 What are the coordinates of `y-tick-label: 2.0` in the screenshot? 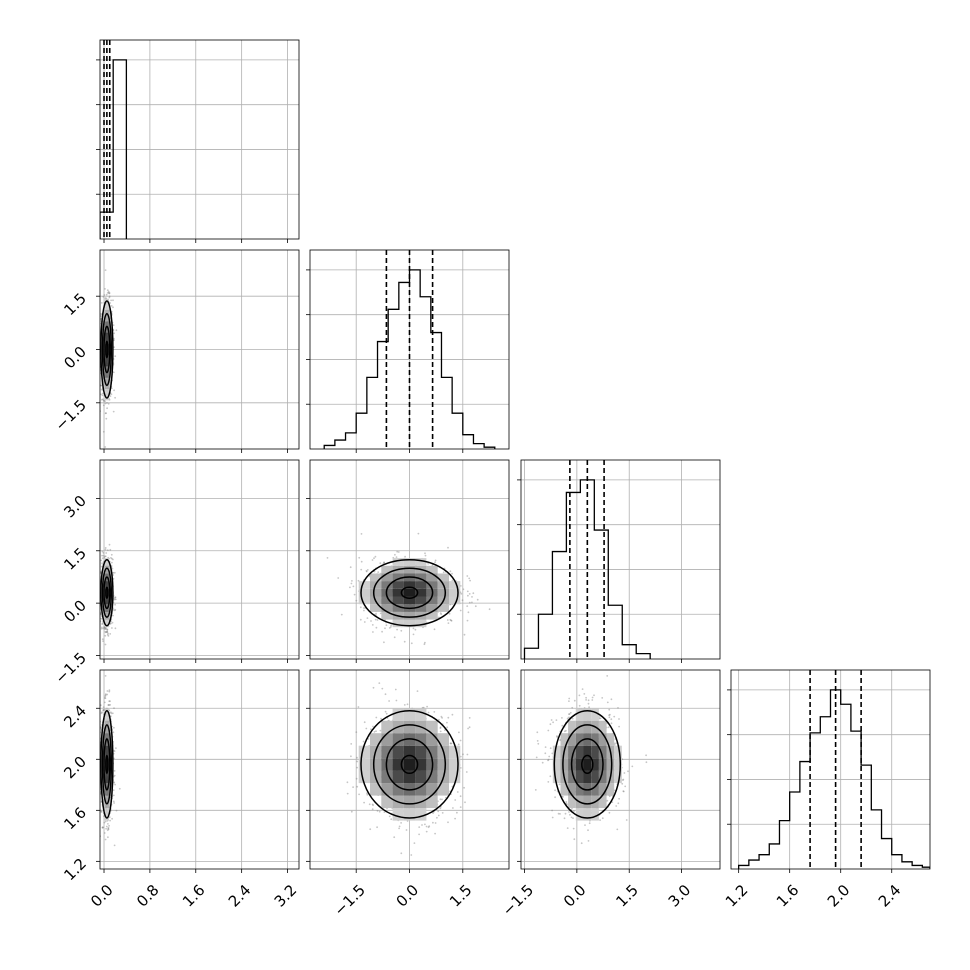 It's located at (75, 768).